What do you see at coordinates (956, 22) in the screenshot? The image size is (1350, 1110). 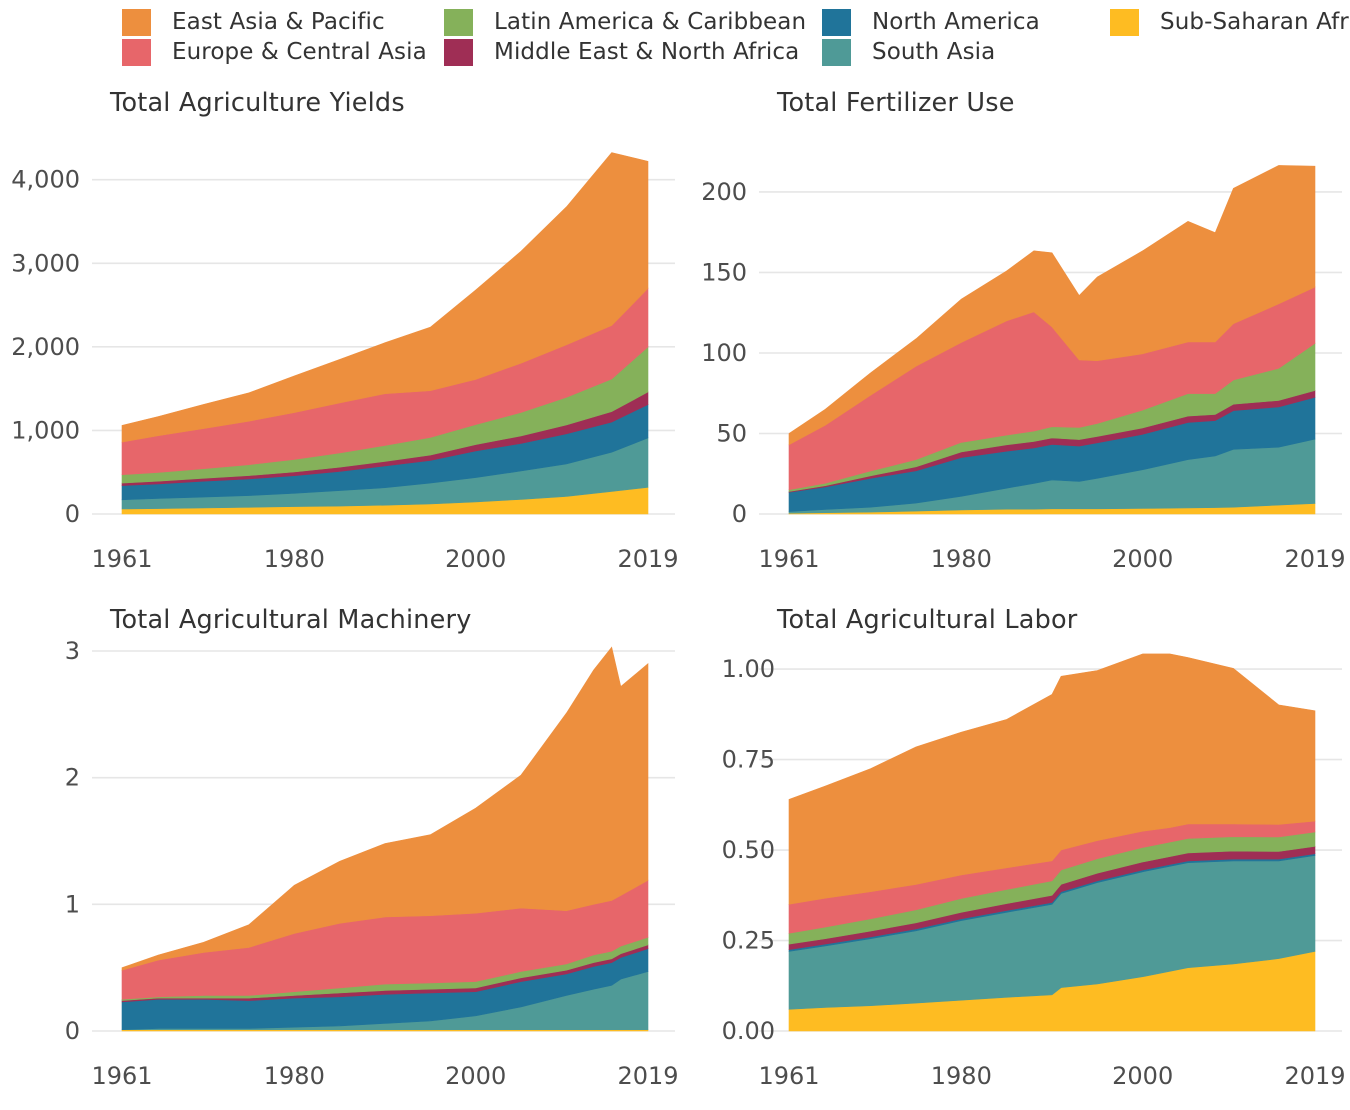 I see `legend-label-na: North America` at bounding box center [956, 22].